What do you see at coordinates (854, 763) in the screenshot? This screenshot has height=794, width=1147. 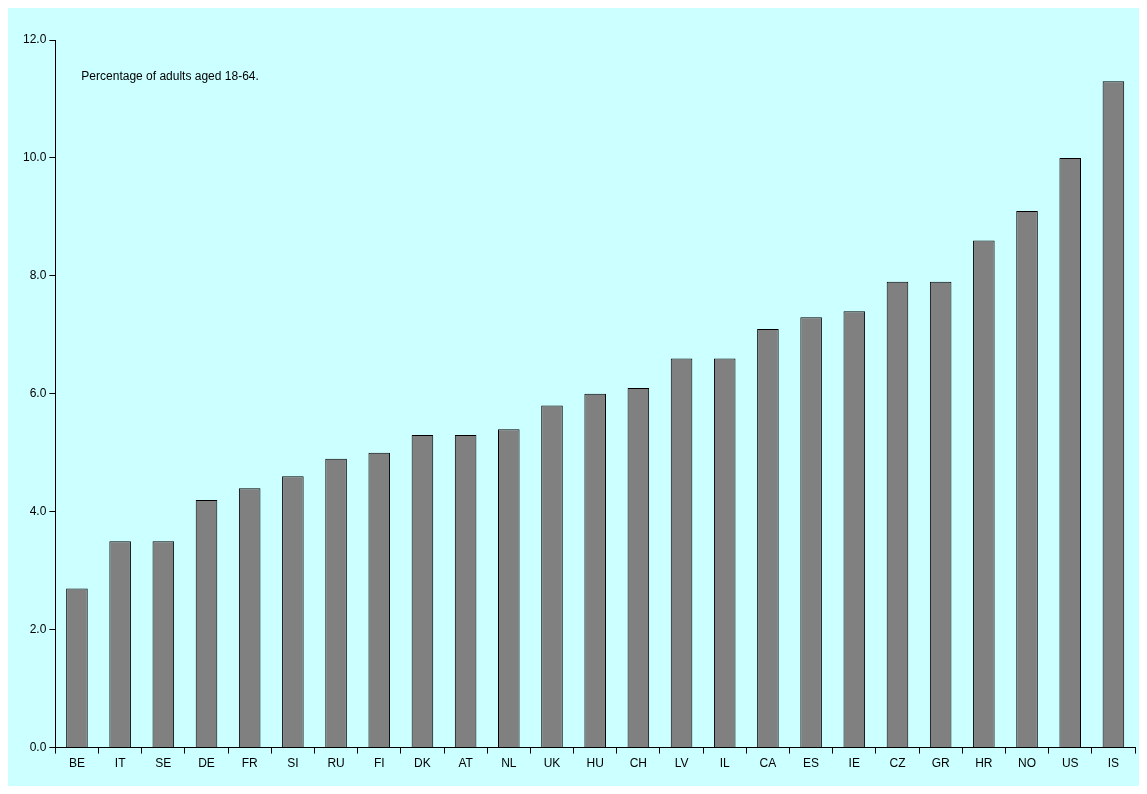 I see `x-tick-label: IE` at bounding box center [854, 763].